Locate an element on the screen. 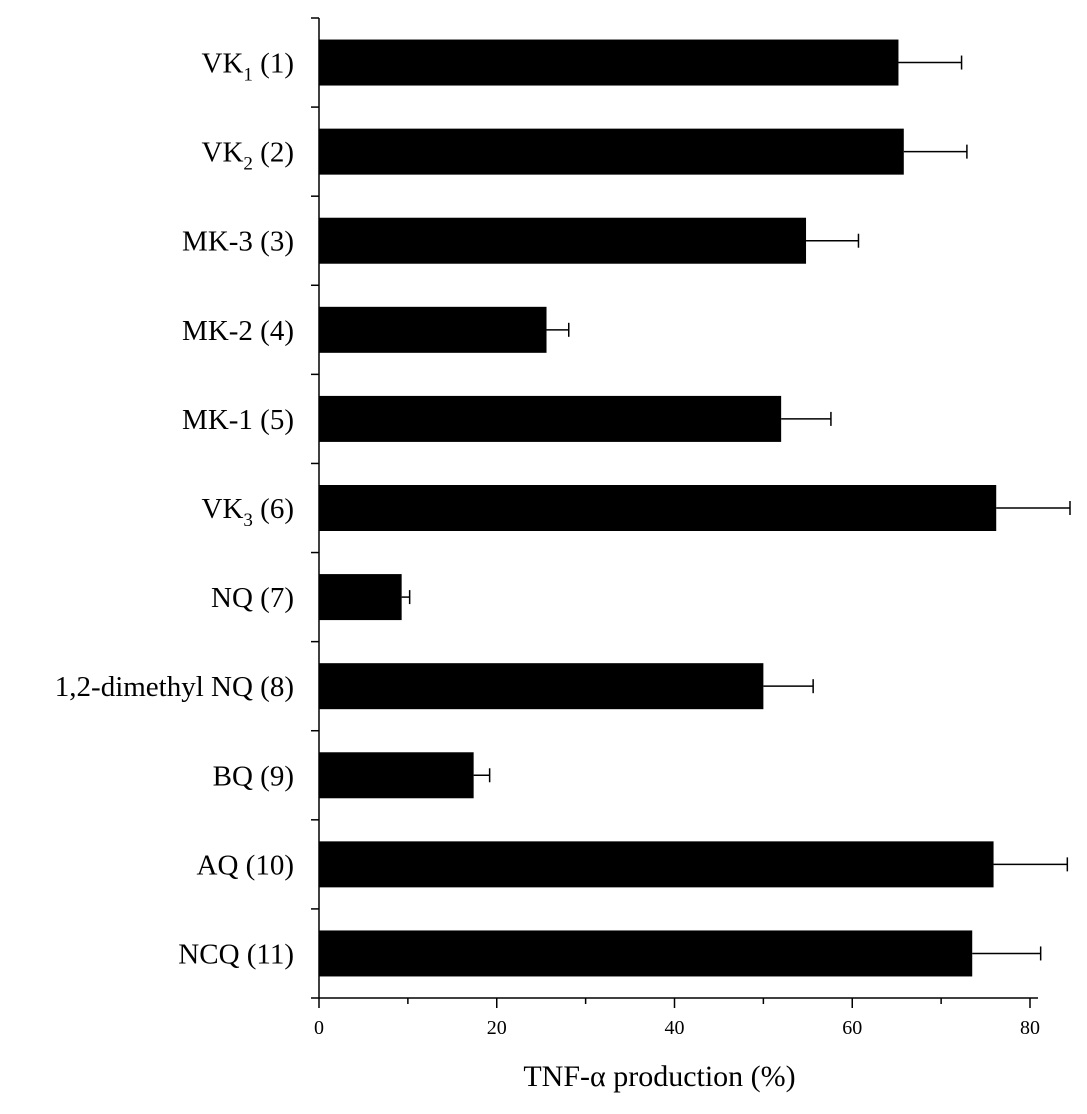  x-tick-label: 80 is located at coordinates (1030, 1028).